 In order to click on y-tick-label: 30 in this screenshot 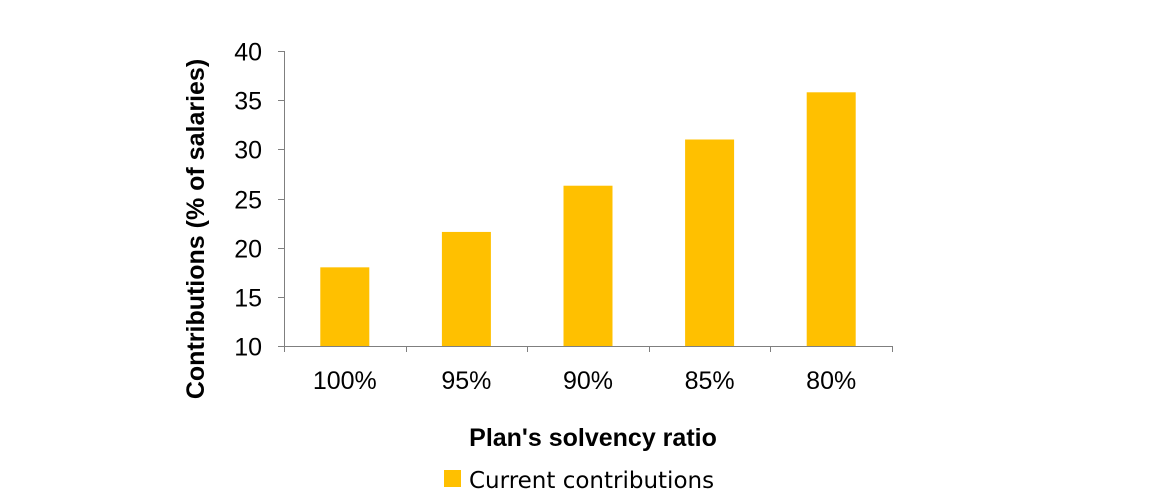, I will do `click(248, 151)`.